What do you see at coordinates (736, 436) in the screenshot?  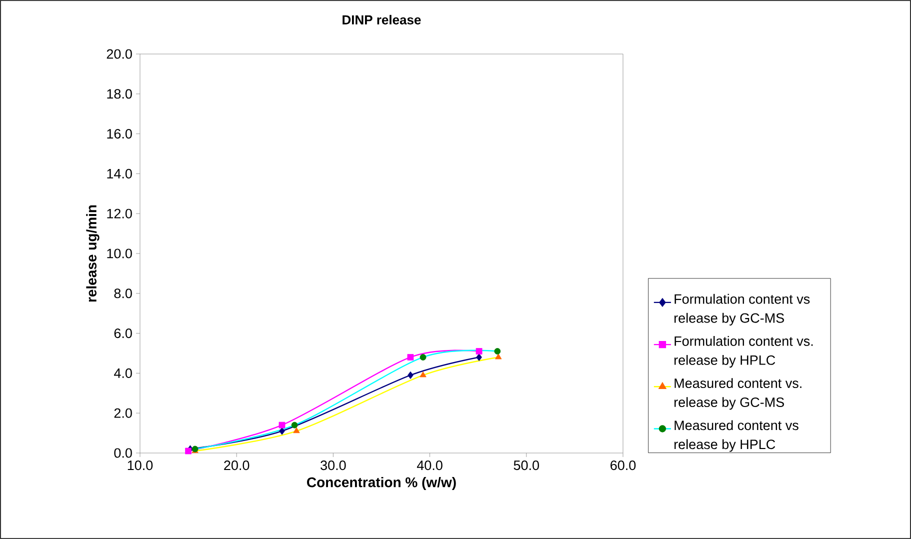 I see `legend-label: Measured content vs release by HPLC` at bounding box center [736, 436].